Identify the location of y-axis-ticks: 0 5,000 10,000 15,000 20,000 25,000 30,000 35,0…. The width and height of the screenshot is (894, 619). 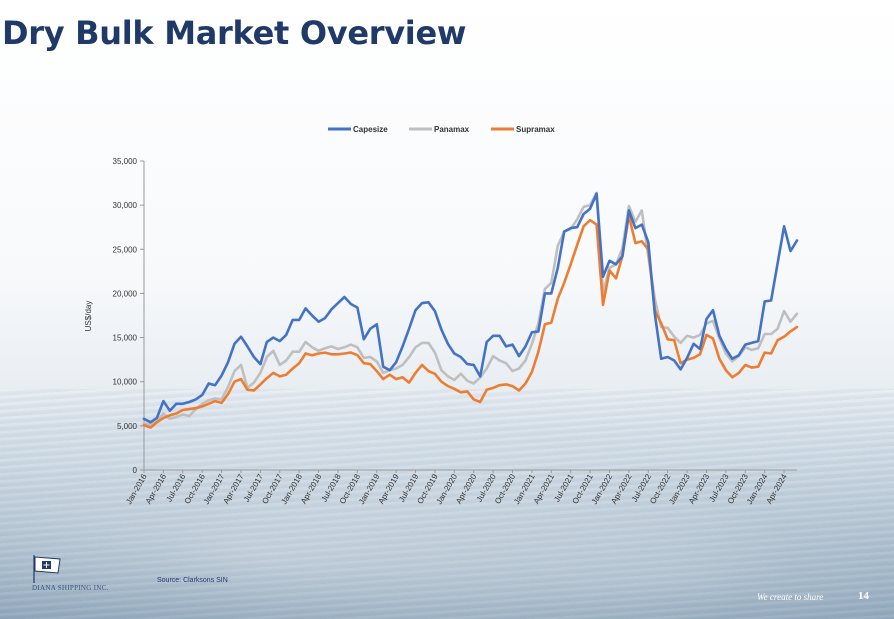
(128, 316).